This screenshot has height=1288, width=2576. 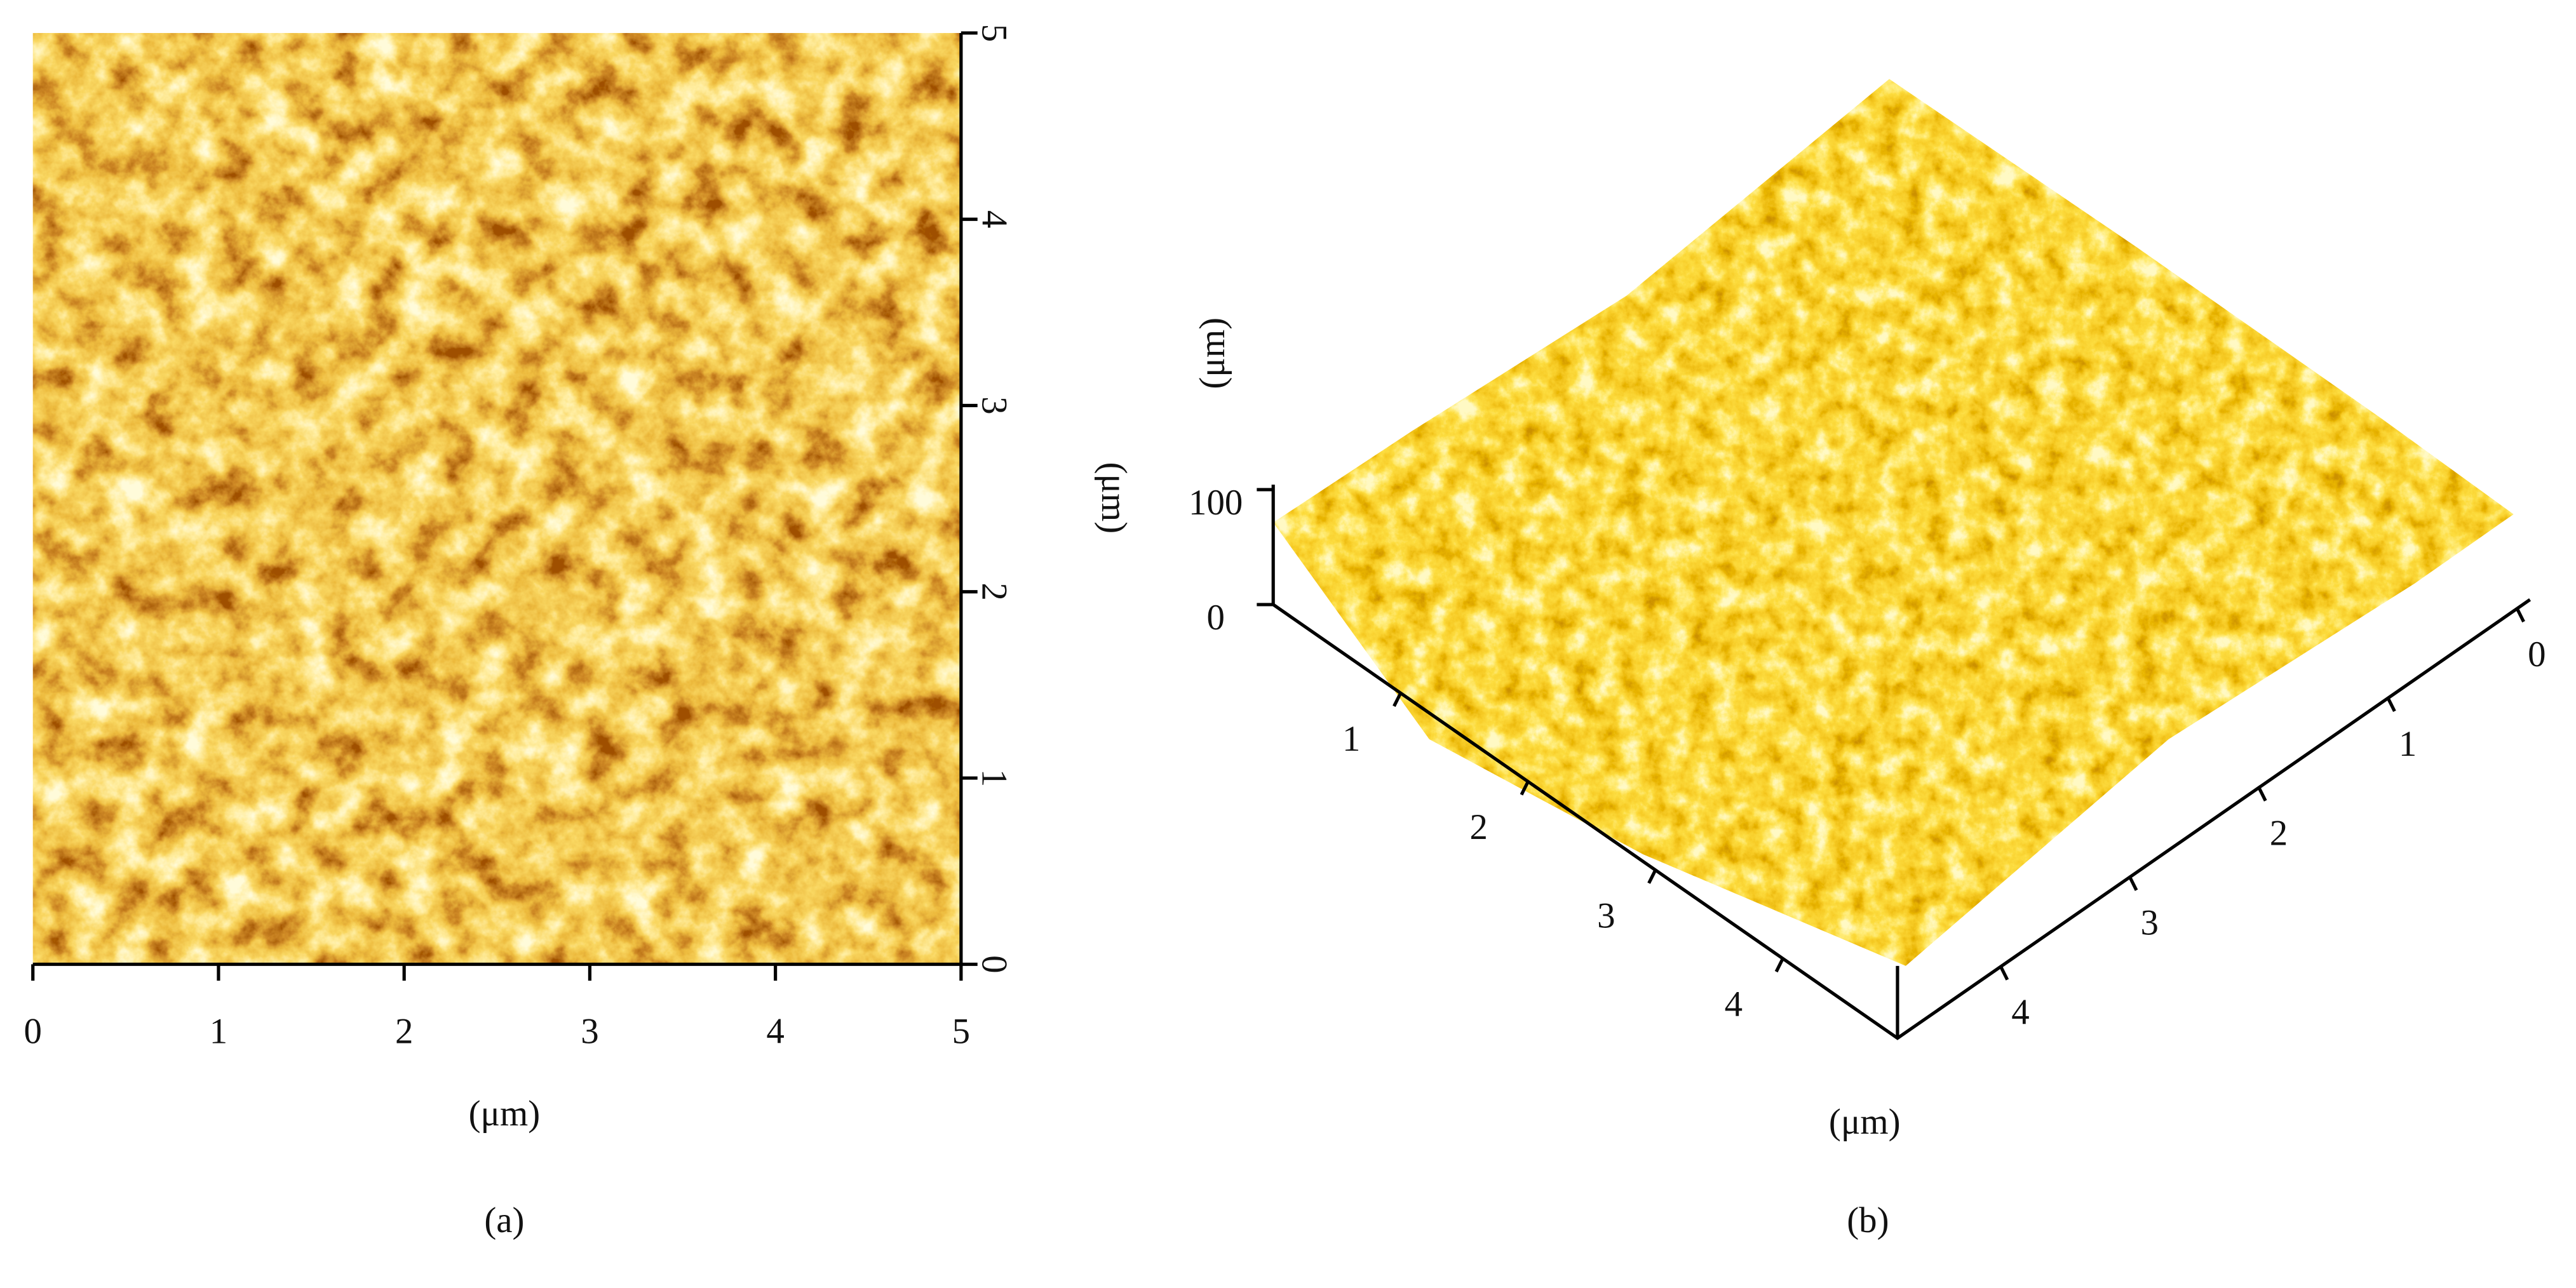 What do you see at coordinates (589, 1032) in the screenshot?
I see `x-tick-label: 3` at bounding box center [589, 1032].